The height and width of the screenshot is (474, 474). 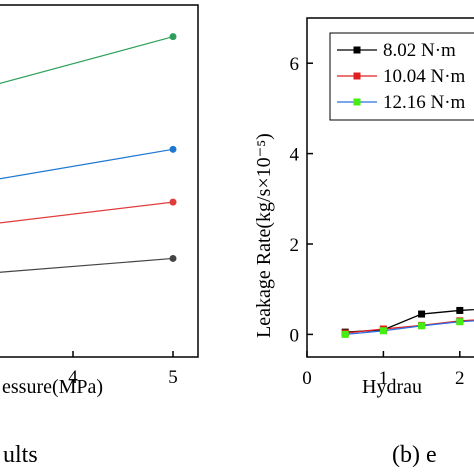 What do you see at coordinates (392, 387) in the screenshot?
I see `right-x-axis-label: Hydrau` at bounding box center [392, 387].